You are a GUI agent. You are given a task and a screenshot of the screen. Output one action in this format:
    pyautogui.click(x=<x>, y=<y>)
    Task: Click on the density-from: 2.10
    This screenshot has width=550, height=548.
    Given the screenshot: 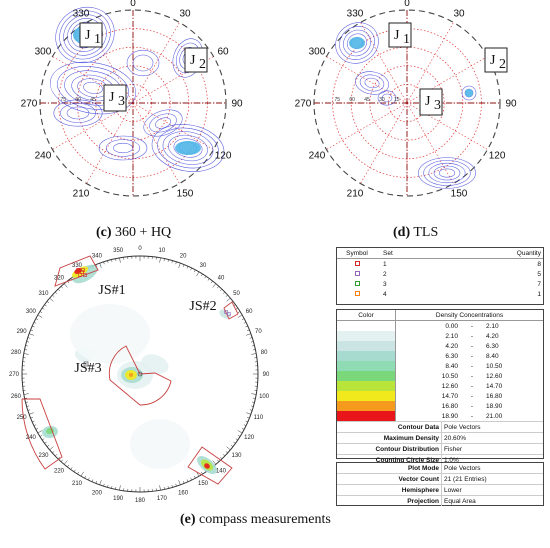 What is the action you would take?
    pyautogui.click(x=451, y=336)
    